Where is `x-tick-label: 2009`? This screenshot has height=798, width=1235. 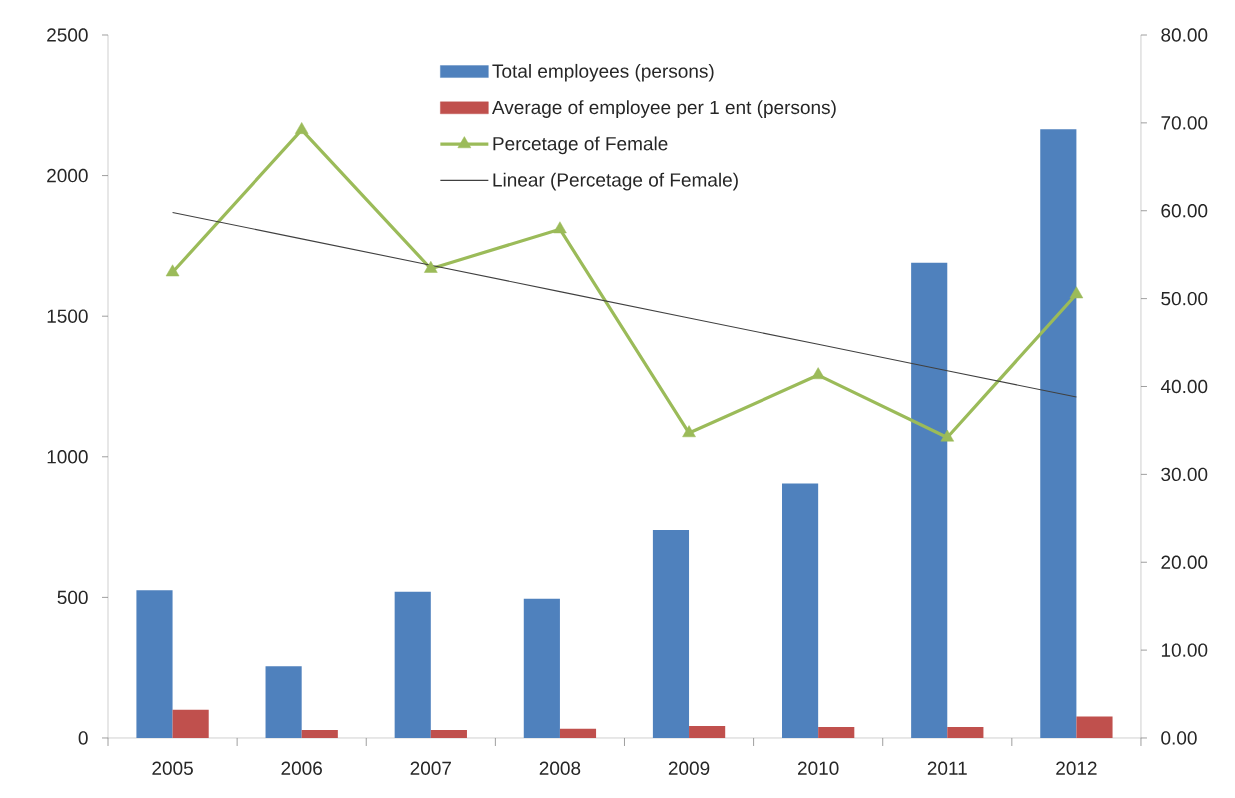
x-tick-label: 2009 is located at coordinates (689, 768).